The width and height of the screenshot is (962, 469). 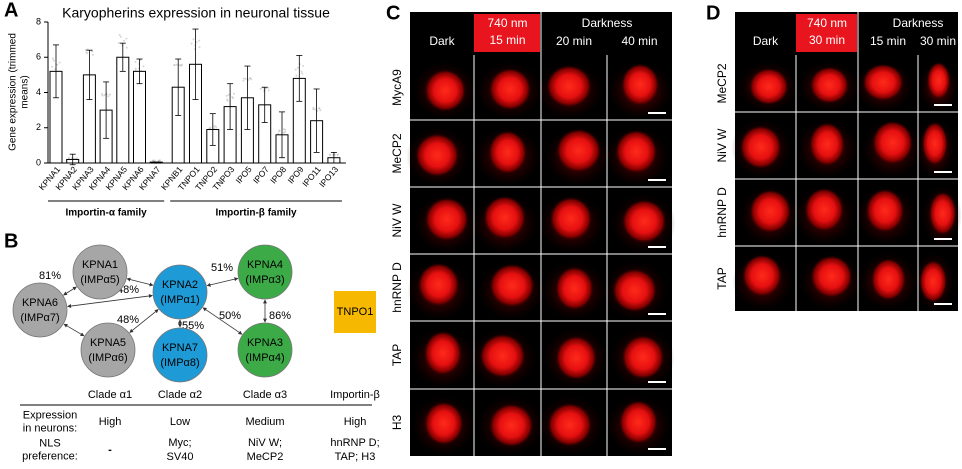 What do you see at coordinates (261, 174) in the screenshot?
I see `x-tick-label: IPO7` at bounding box center [261, 174].